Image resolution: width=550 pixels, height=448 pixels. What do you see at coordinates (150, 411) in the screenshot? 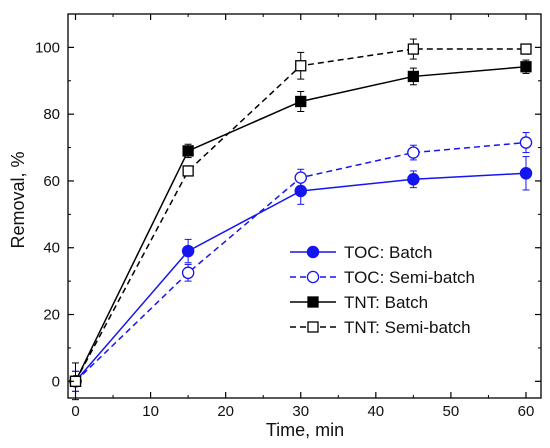
I see `x-tick-label-10: 10` at bounding box center [150, 411].